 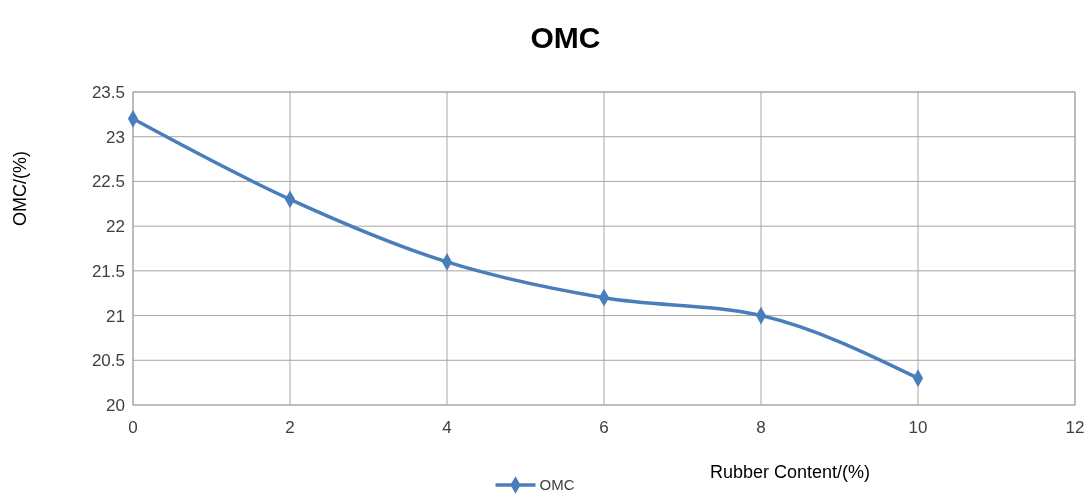 I want to click on x-tick-label: 10, so click(x=918, y=427).